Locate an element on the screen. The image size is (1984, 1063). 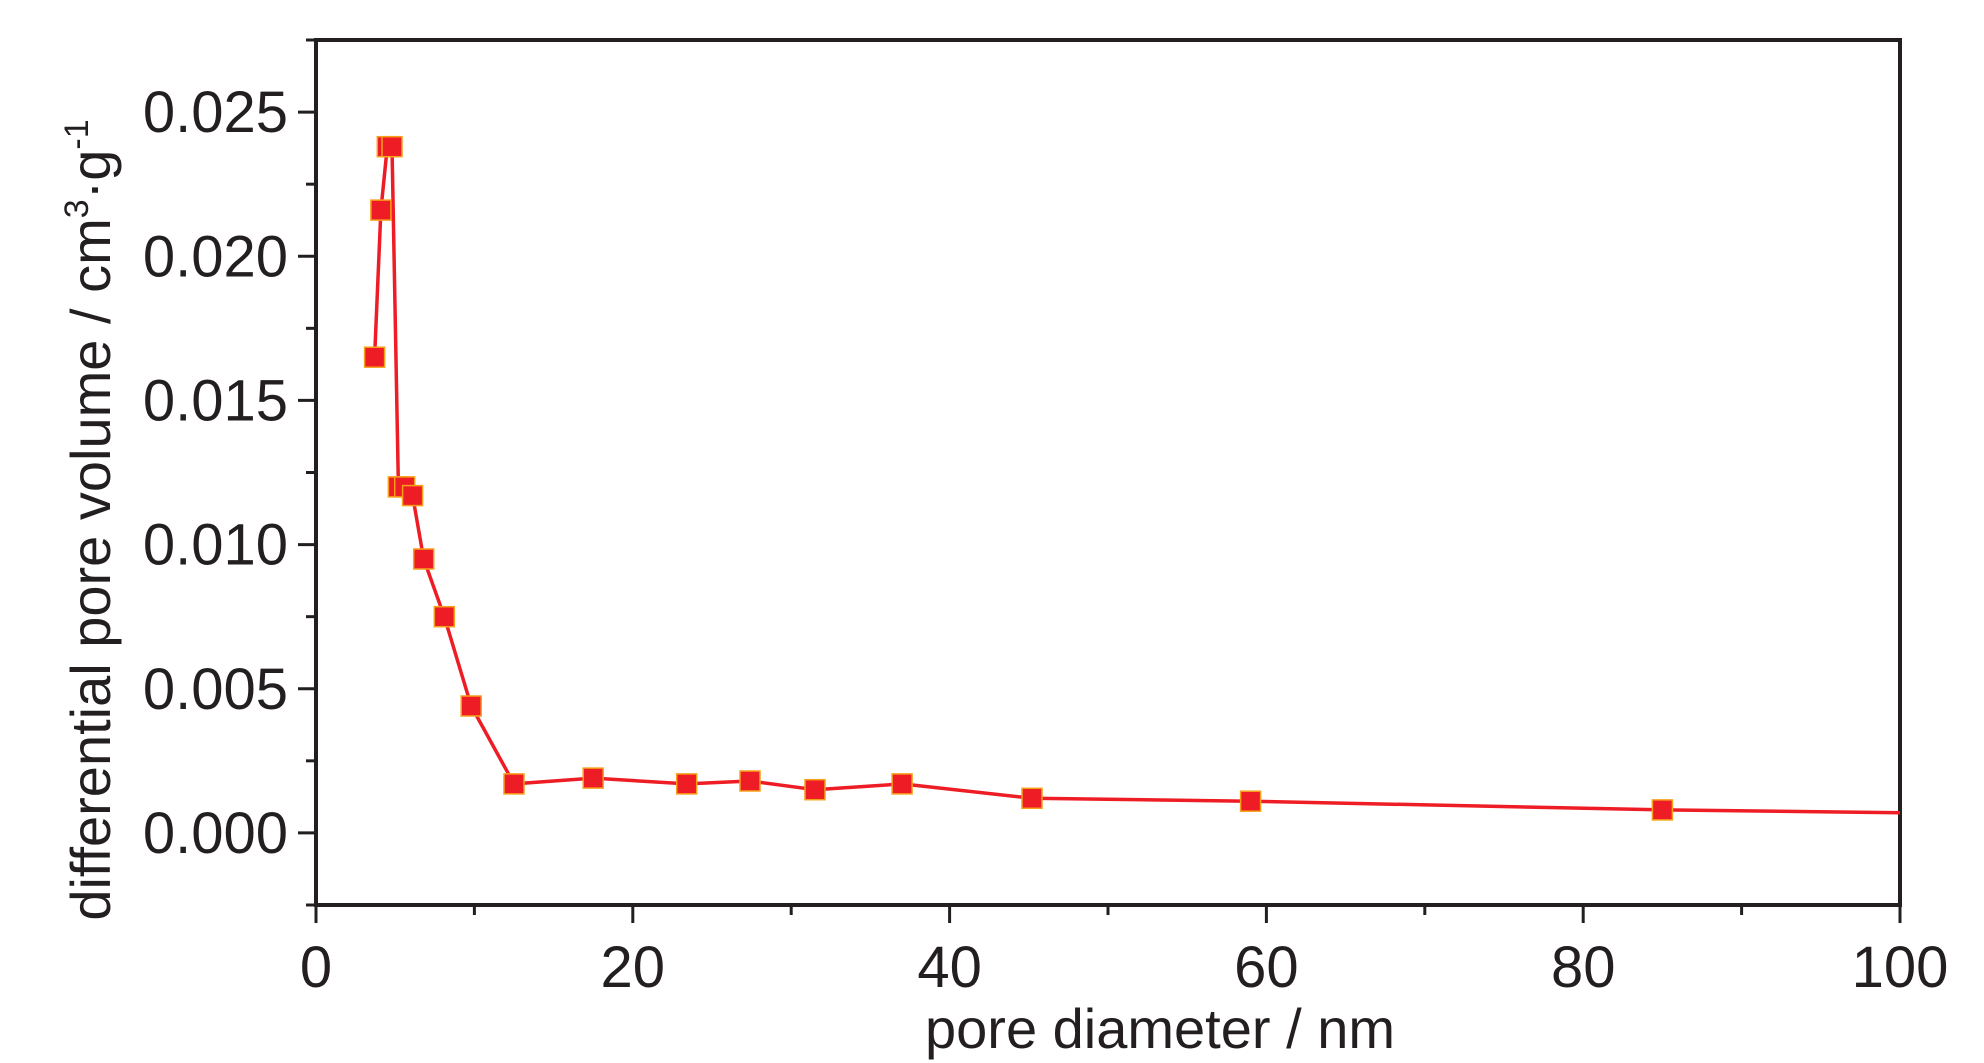
y-axis-title-base: differential pore volume / cm is located at coordinates (90, 569).